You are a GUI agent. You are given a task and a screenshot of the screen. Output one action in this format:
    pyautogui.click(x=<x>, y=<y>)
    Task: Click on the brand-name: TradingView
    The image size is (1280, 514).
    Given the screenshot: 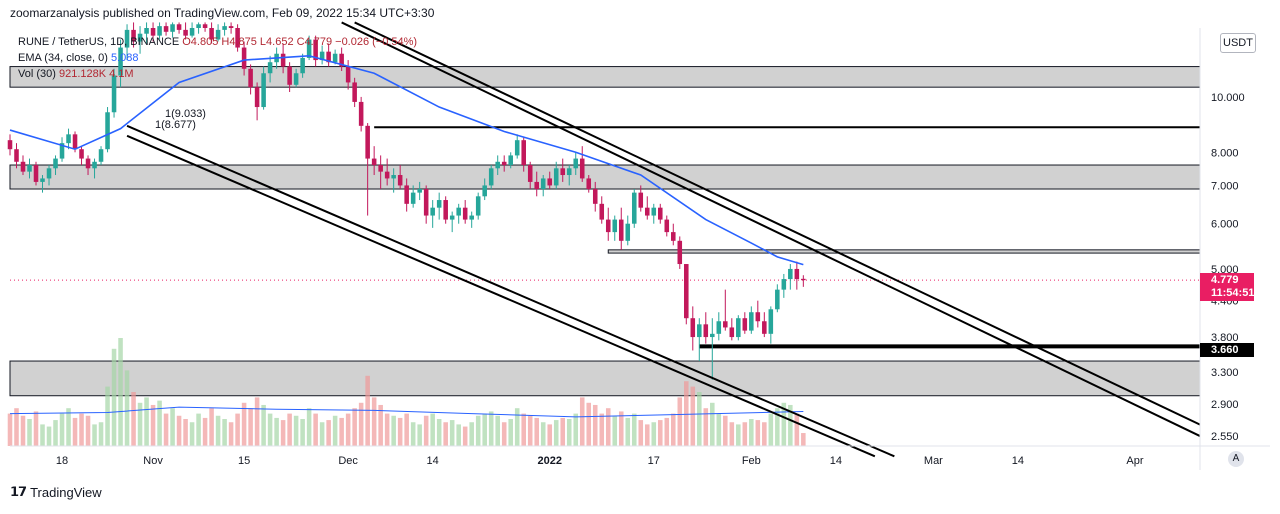 What is the action you would take?
    pyautogui.click(x=66, y=492)
    